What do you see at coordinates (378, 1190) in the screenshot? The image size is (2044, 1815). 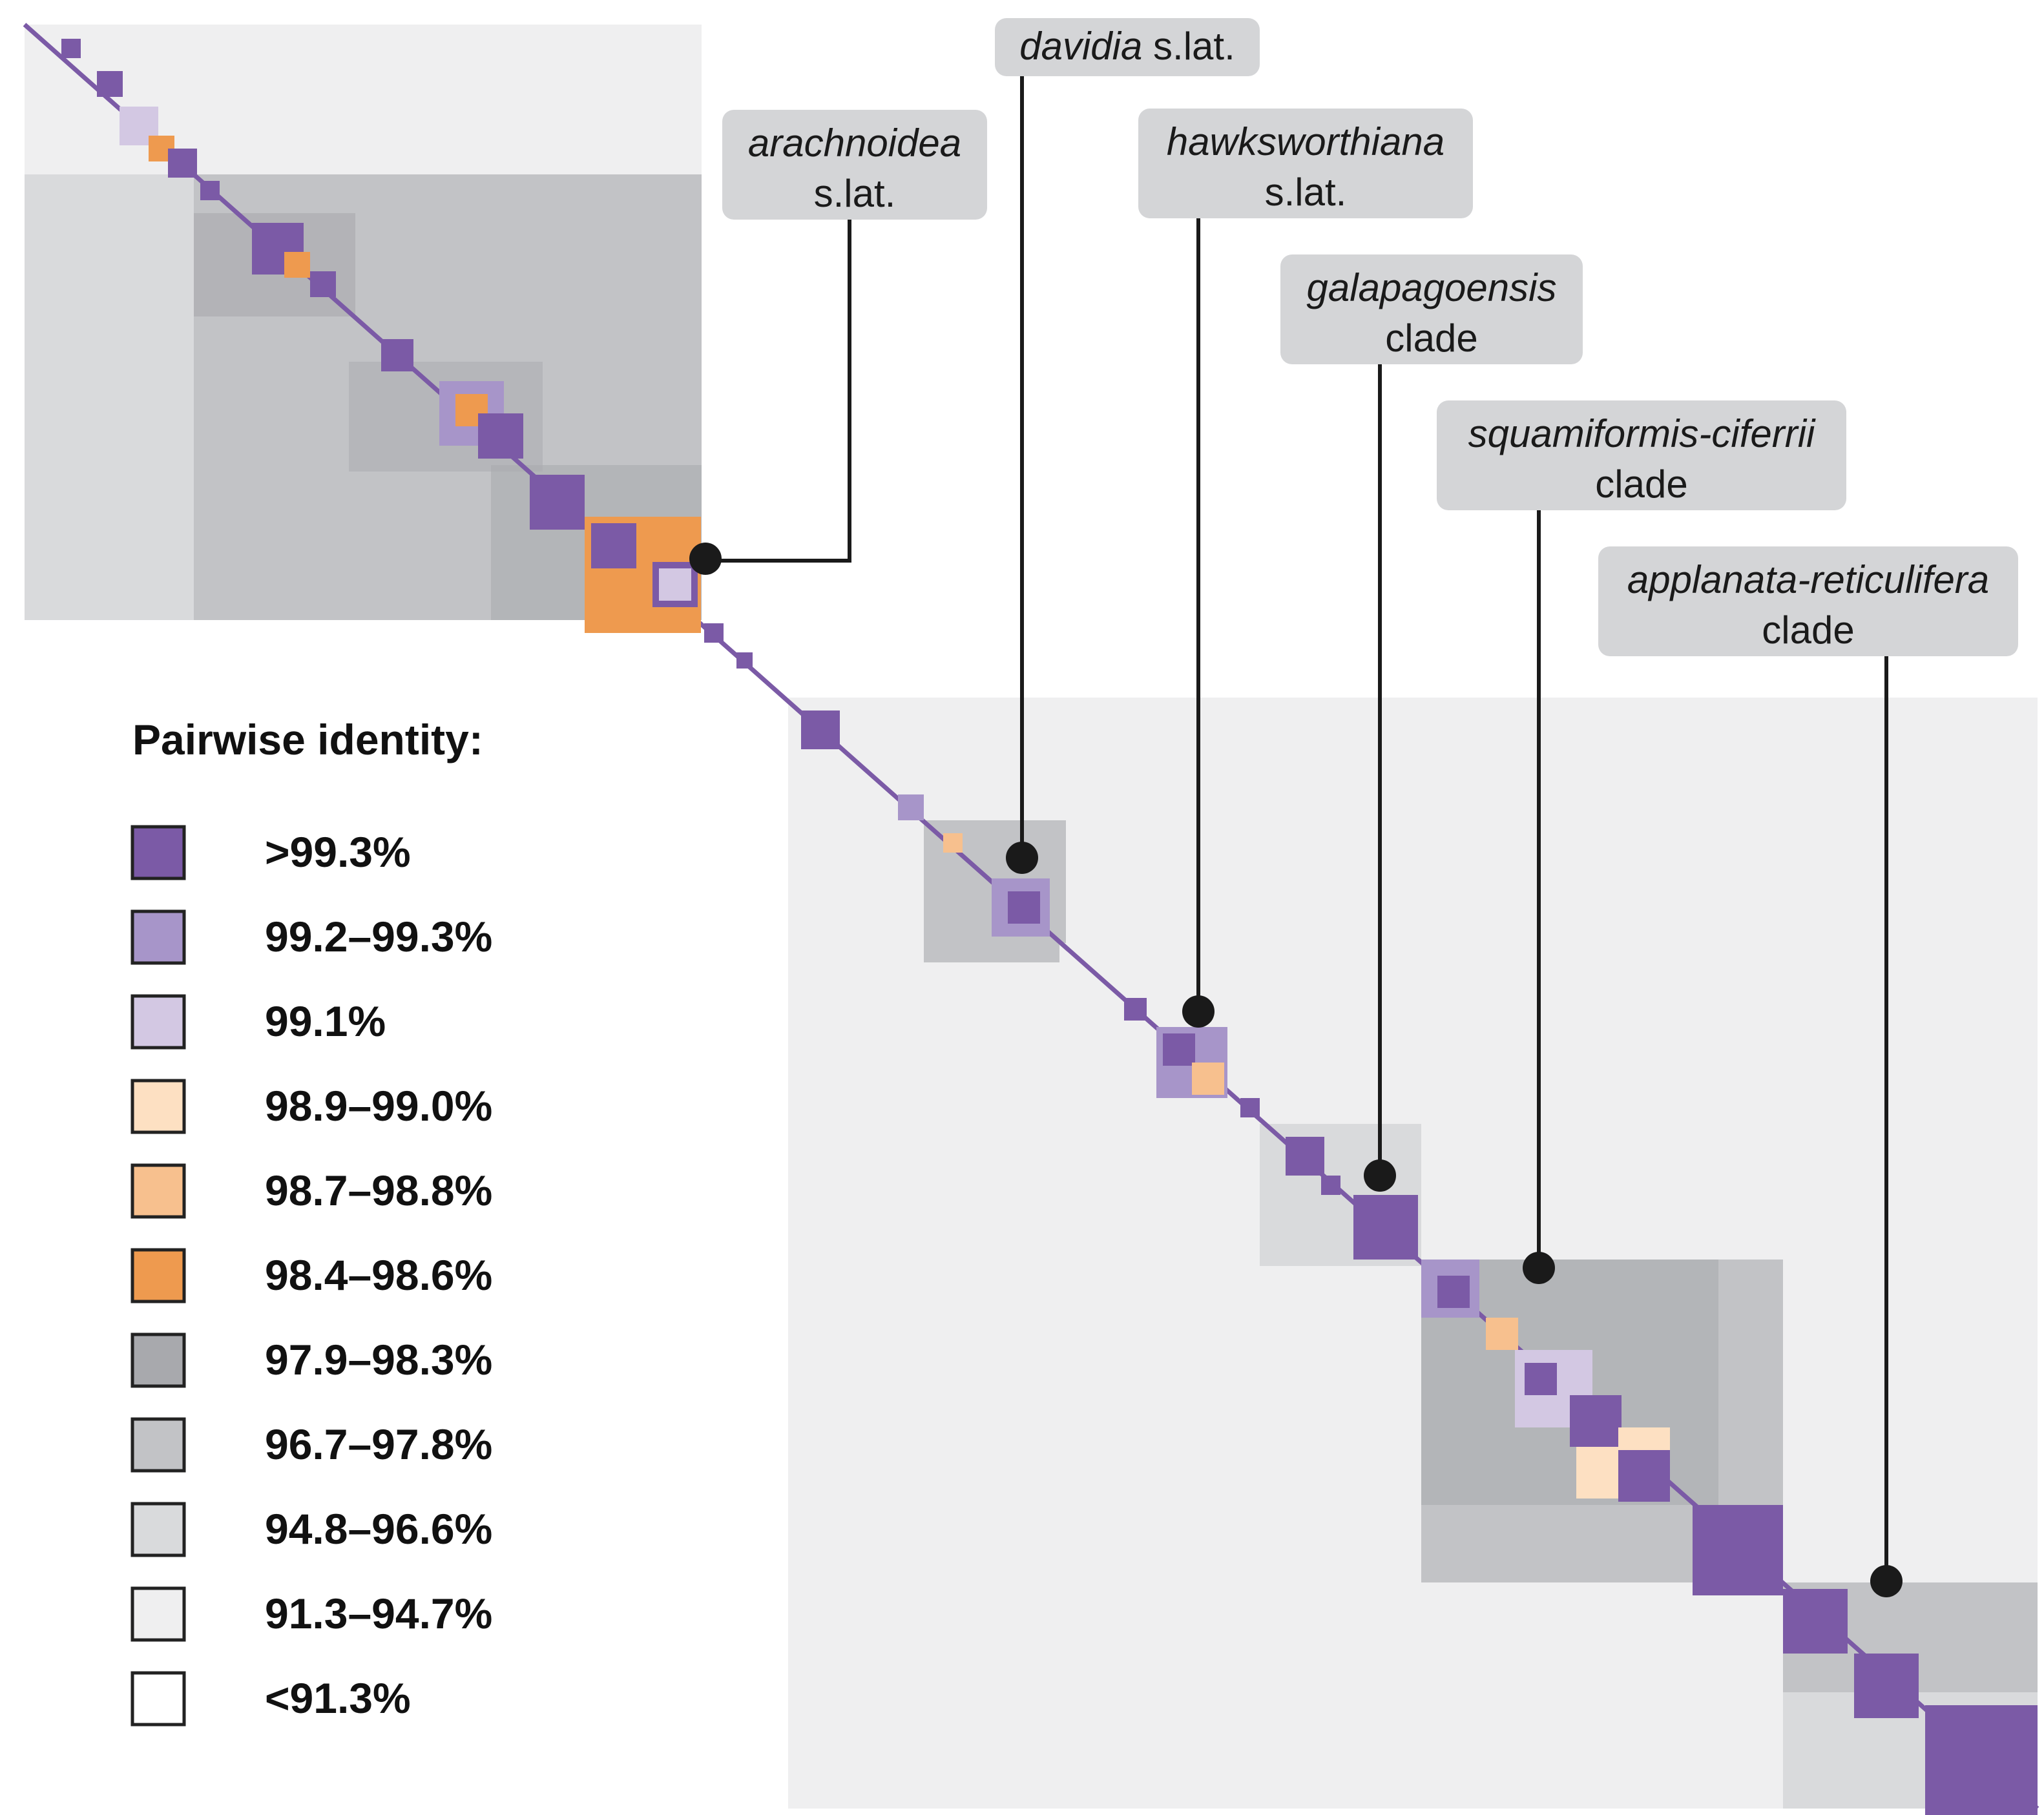 I see `legend-label: 98.7–98.8%` at bounding box center [378, 1190].